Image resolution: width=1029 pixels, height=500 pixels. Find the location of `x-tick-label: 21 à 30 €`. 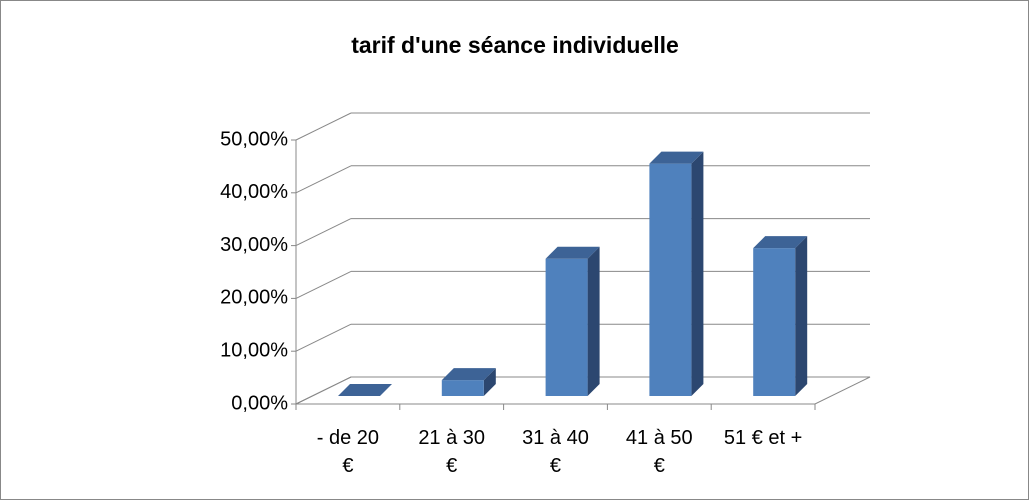

x-tick-label: 21 à 30 € is located at coordinates (452, 452).